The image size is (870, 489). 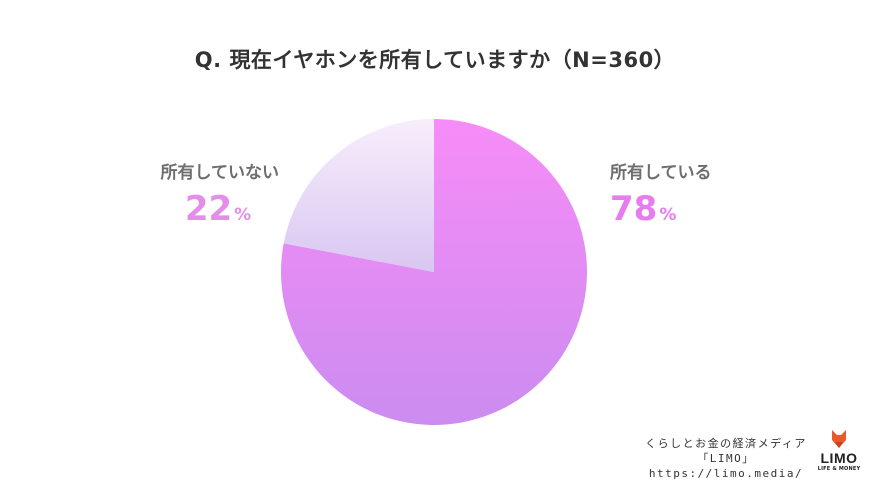 I want to click on slice-name-owned: 所有している, so click(x=661, y=173).